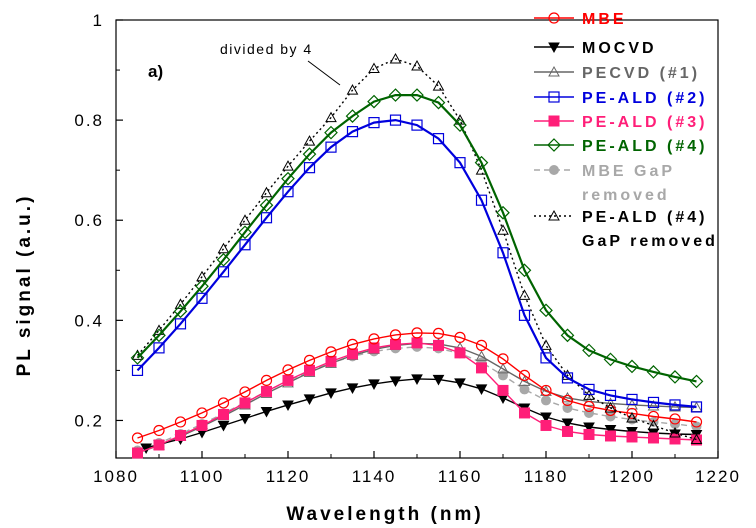 The height and width of the screenshot is (528, 756). Describe the element at coordinates (155, 71) in the screenshot. I see `panel-label: a)` at that location.